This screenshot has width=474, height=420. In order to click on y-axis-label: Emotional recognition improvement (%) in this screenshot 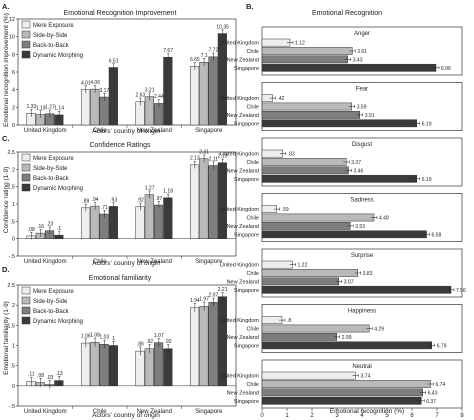, I will do `click(6, 70)`.